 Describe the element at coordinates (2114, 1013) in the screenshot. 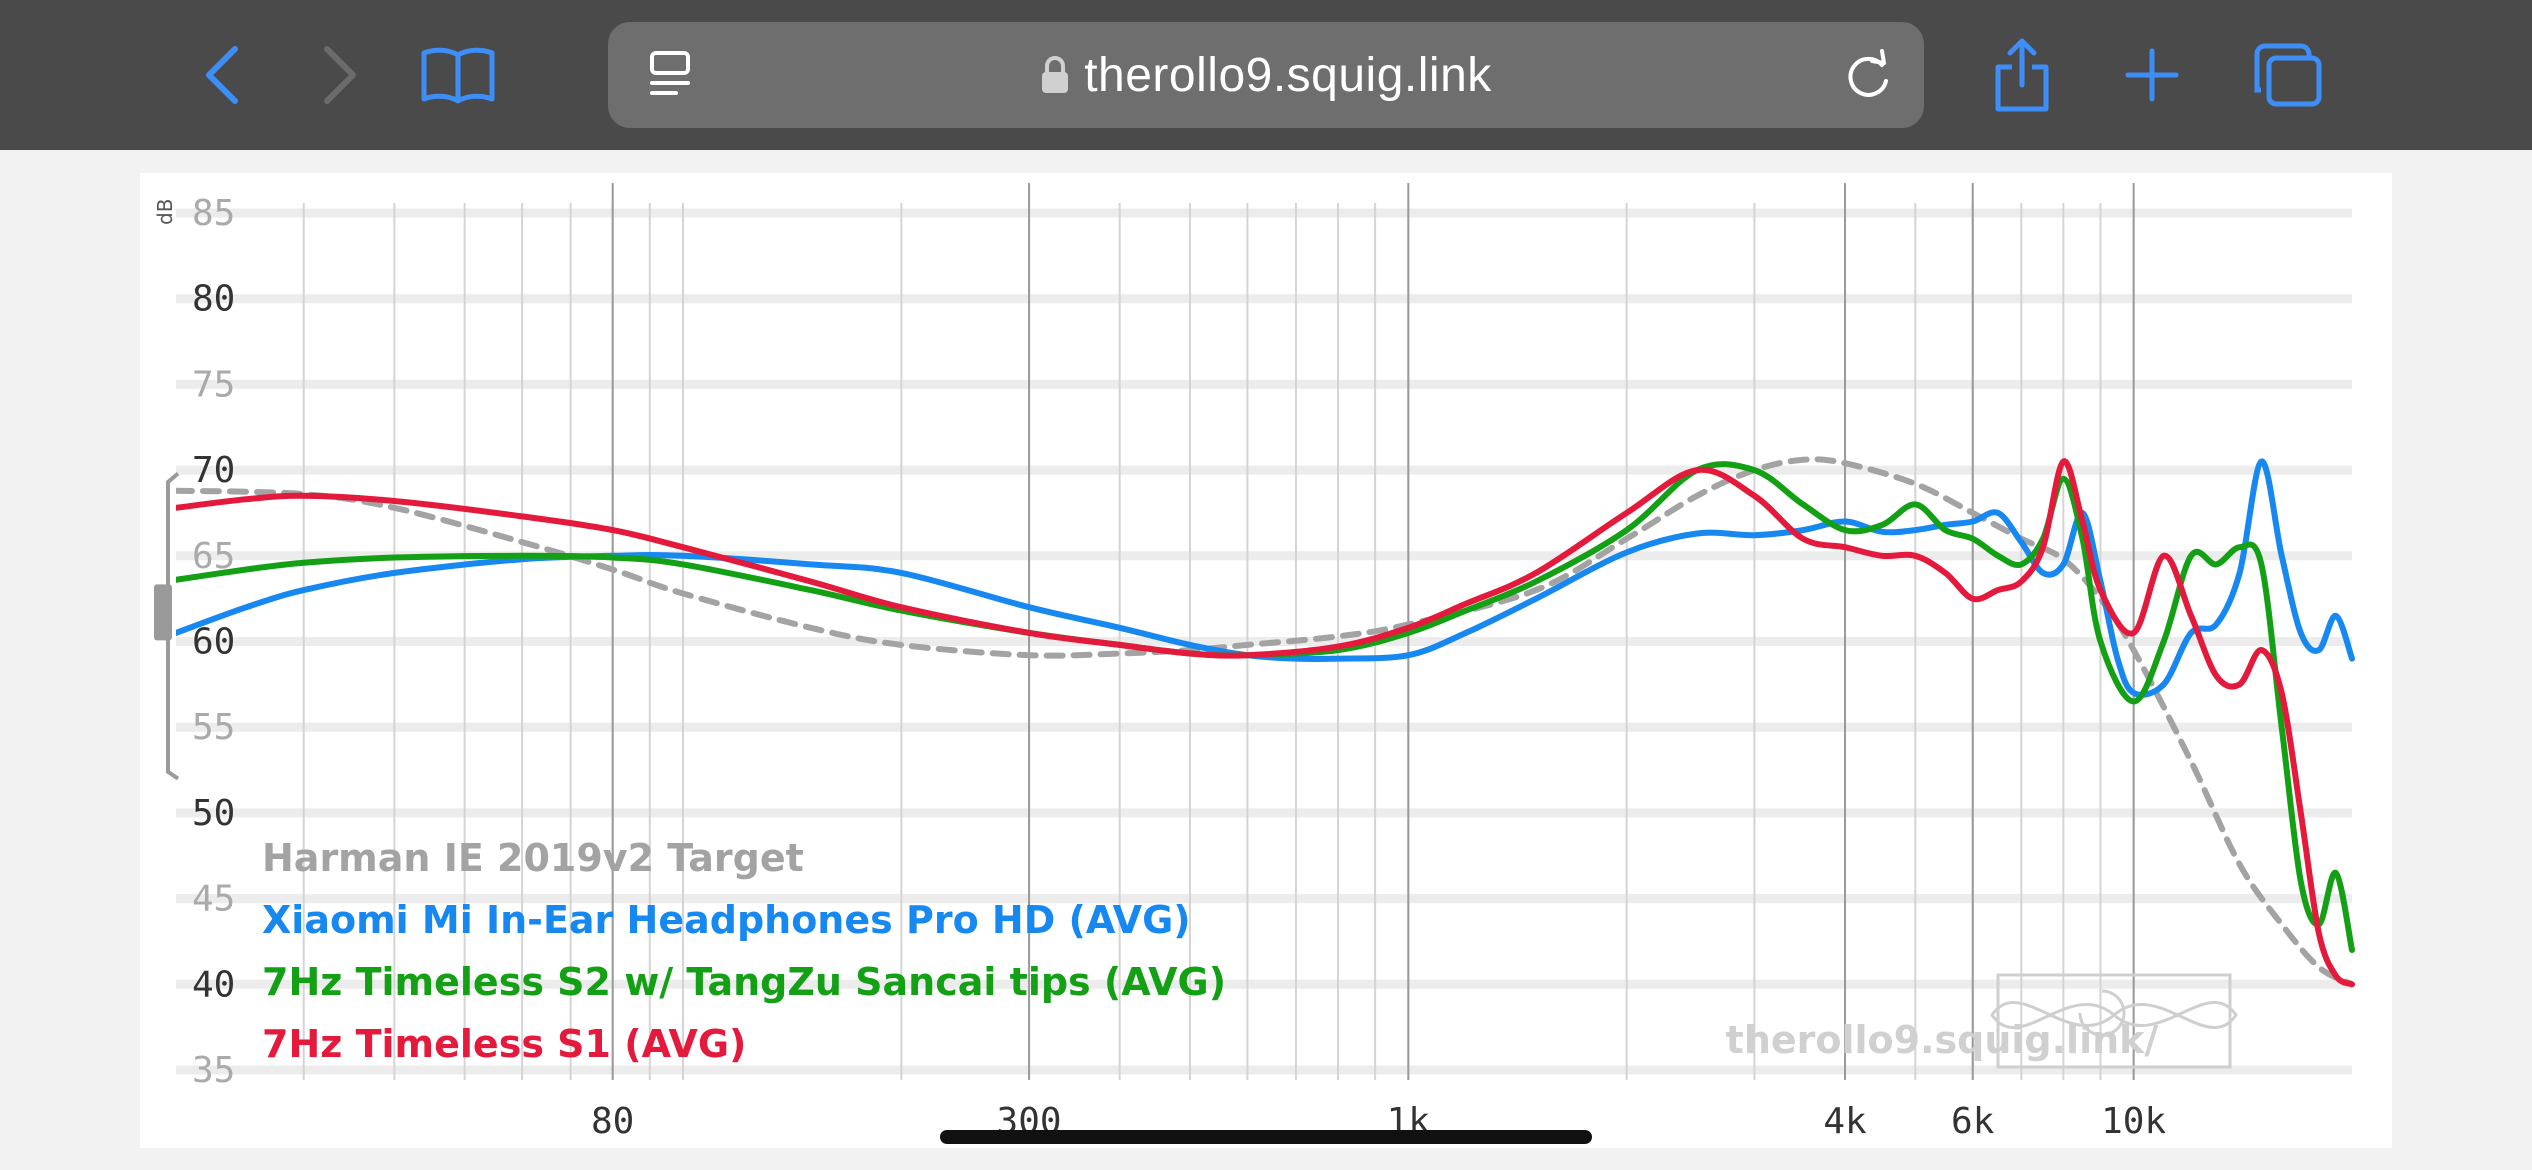

I see `watermark-logo-swirl` at that location.